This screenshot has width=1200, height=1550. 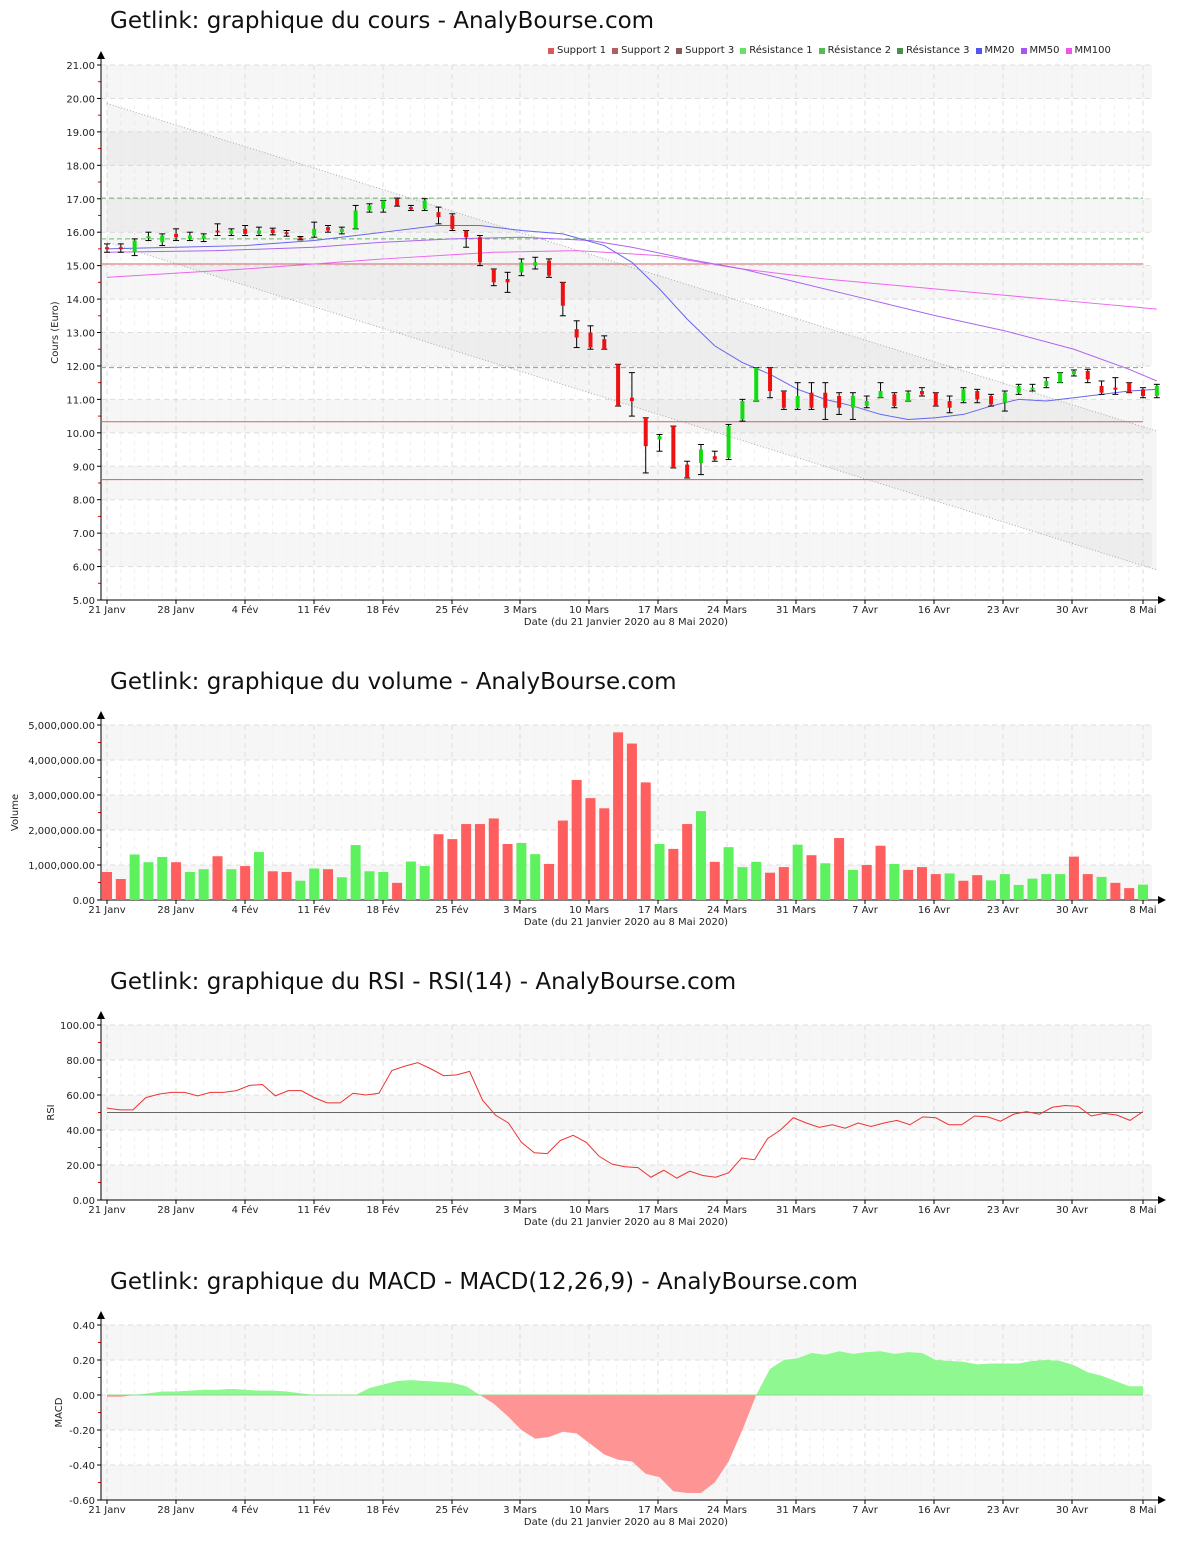 I want to click on legend-item: Support 3, so click(x=705, y=50).